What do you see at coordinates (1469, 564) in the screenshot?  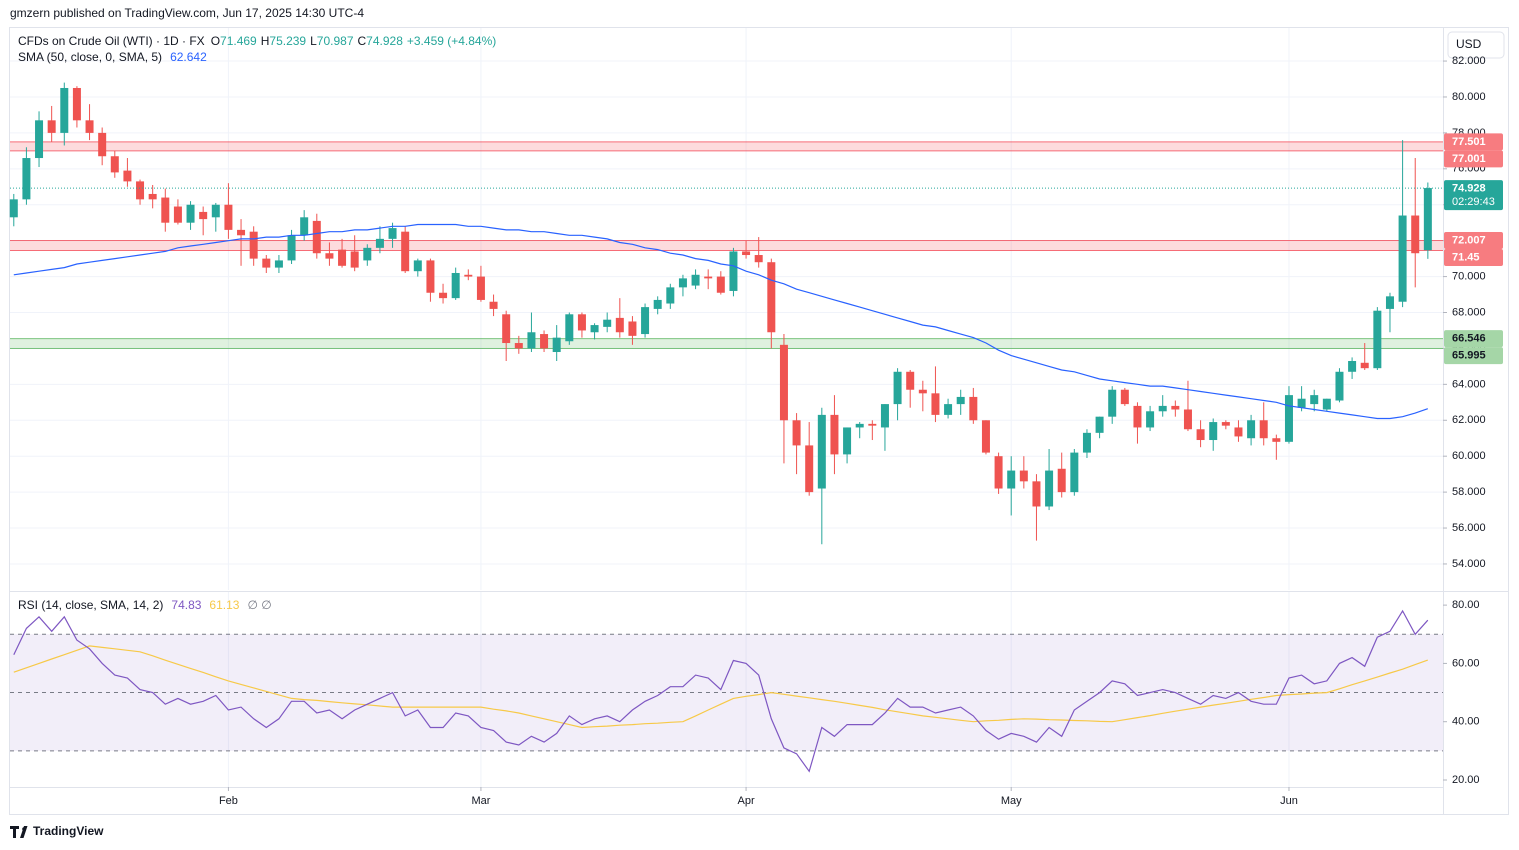 I see `y-tick-label: 54.000` at bounding box center [1469, 564].